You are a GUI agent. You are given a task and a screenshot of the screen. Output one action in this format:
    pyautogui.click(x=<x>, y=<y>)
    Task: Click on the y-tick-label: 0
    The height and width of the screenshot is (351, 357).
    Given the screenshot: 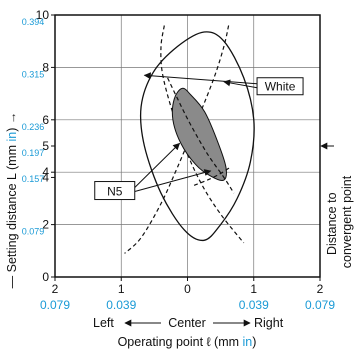 What is the action you would take?
    pyautogui.click(x=45, y=277)
    